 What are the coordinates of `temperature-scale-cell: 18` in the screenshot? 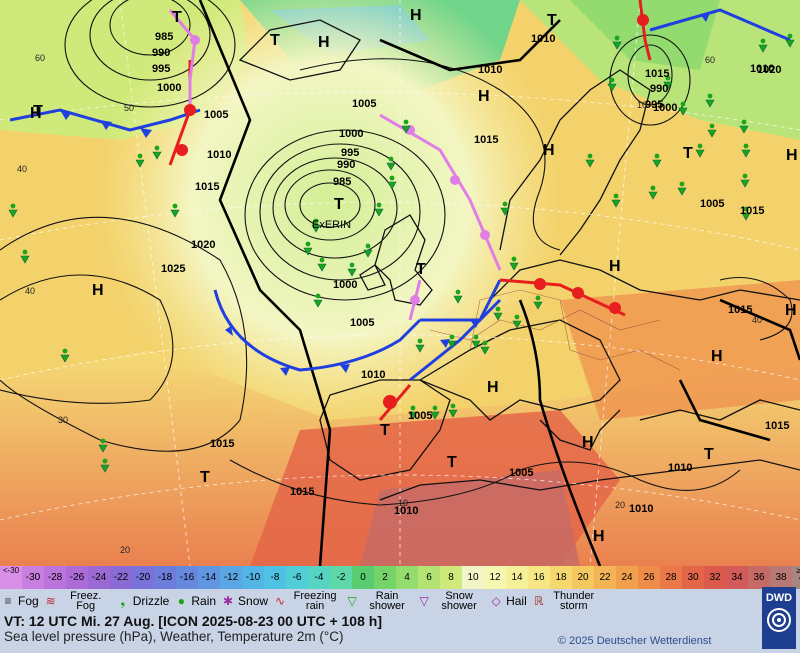 It's located at (561, 577).